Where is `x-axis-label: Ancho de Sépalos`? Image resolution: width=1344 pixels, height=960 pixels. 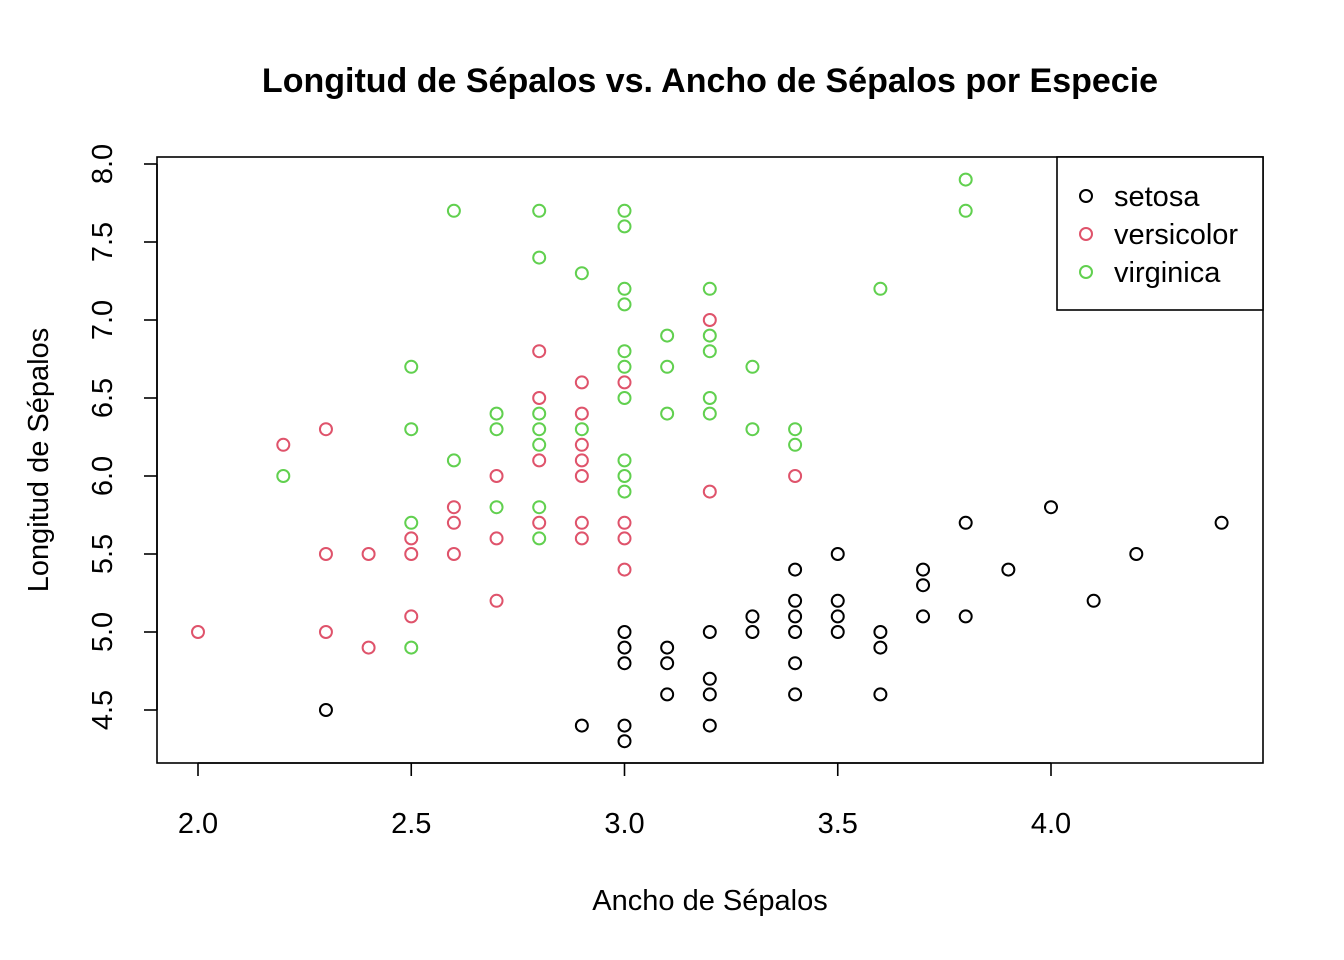 x-axis-label: Ancho de Sépalos is located at coordinates (709, 901).